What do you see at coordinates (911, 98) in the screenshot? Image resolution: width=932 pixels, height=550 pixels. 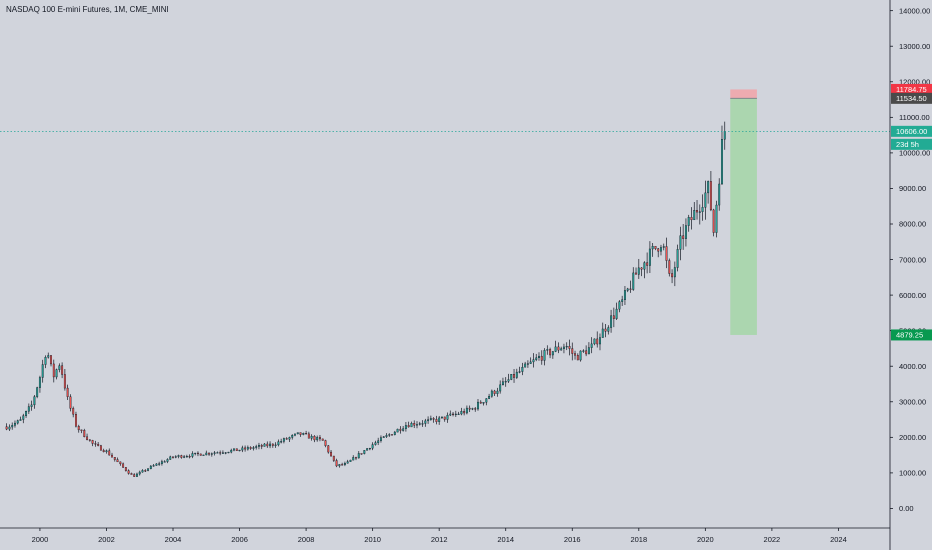 I see `entry-price-tag-bg` at bounding box center [911, 98].